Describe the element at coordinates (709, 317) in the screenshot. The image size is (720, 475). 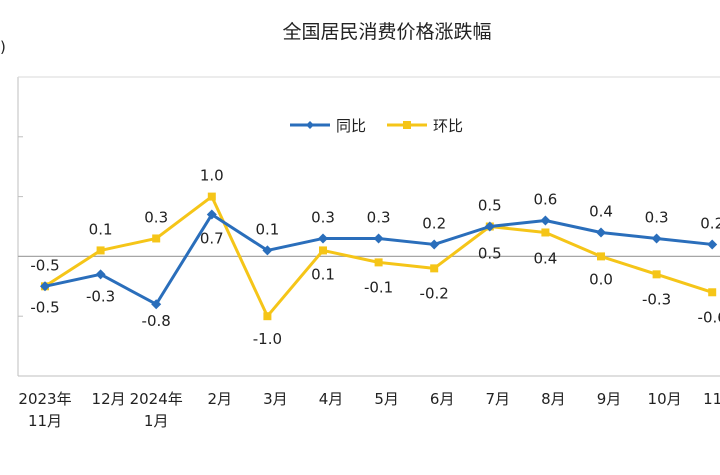
I see `mom-data-label: -0.6` at that location.